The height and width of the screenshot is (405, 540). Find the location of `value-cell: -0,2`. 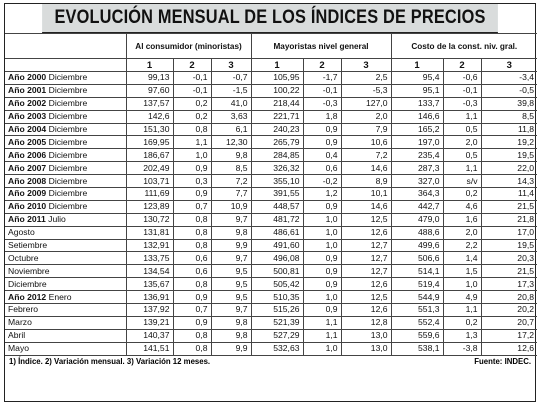

value-cell: -0,2 is located at coordinates (322, 181).